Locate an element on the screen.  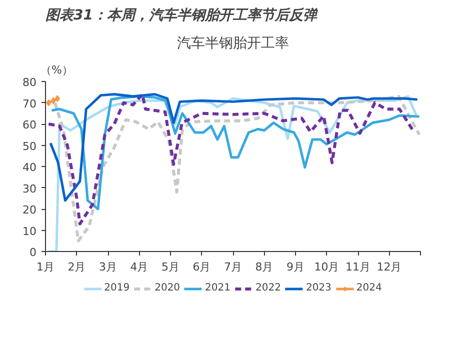
x-tick-label: 2月 is located at coordinates (77, 267).